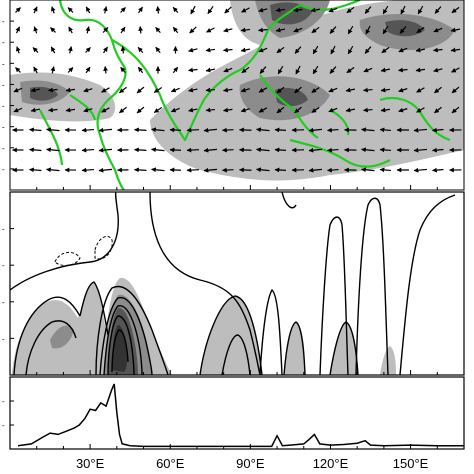 This screenshot has width=474, height=474. Describe the element at coordinates (83, 250) in the screenshot. I see `contour-negative` at that location.